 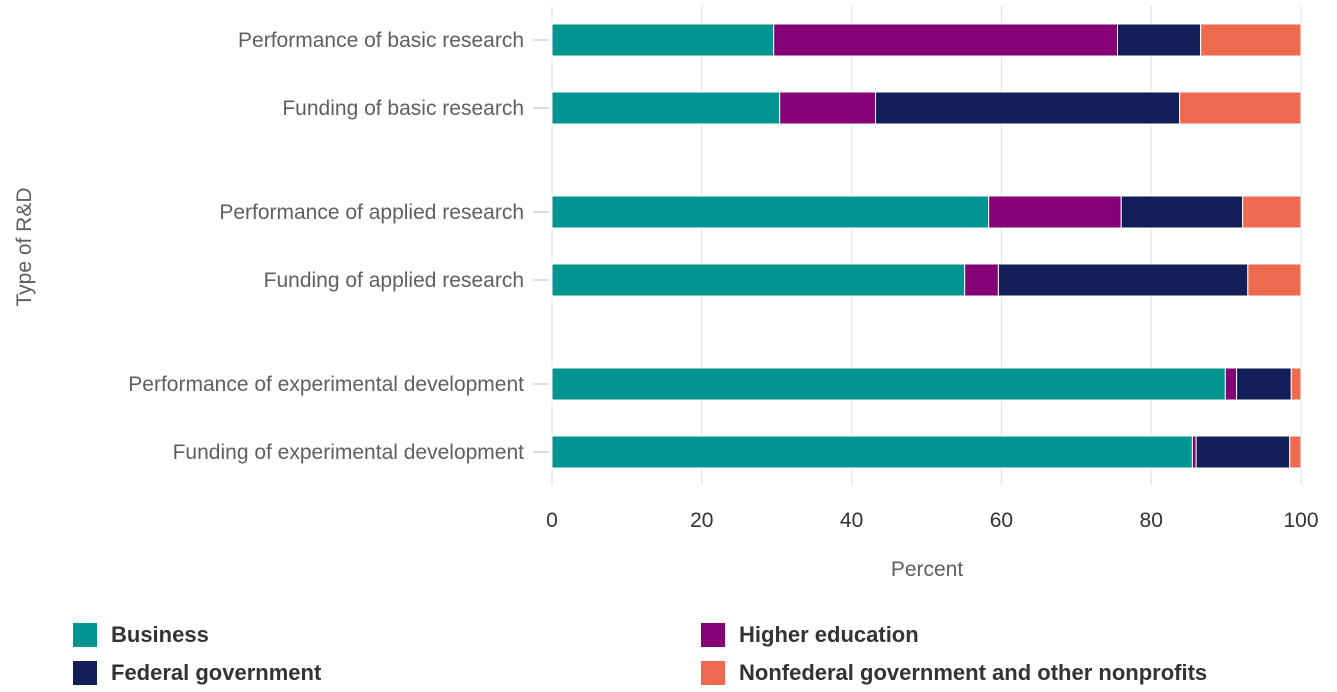 What do you see at coordinates (403, 108) in the screenshot?
I see `category-label: Funding of basic research` at bounding box center [403, 108].